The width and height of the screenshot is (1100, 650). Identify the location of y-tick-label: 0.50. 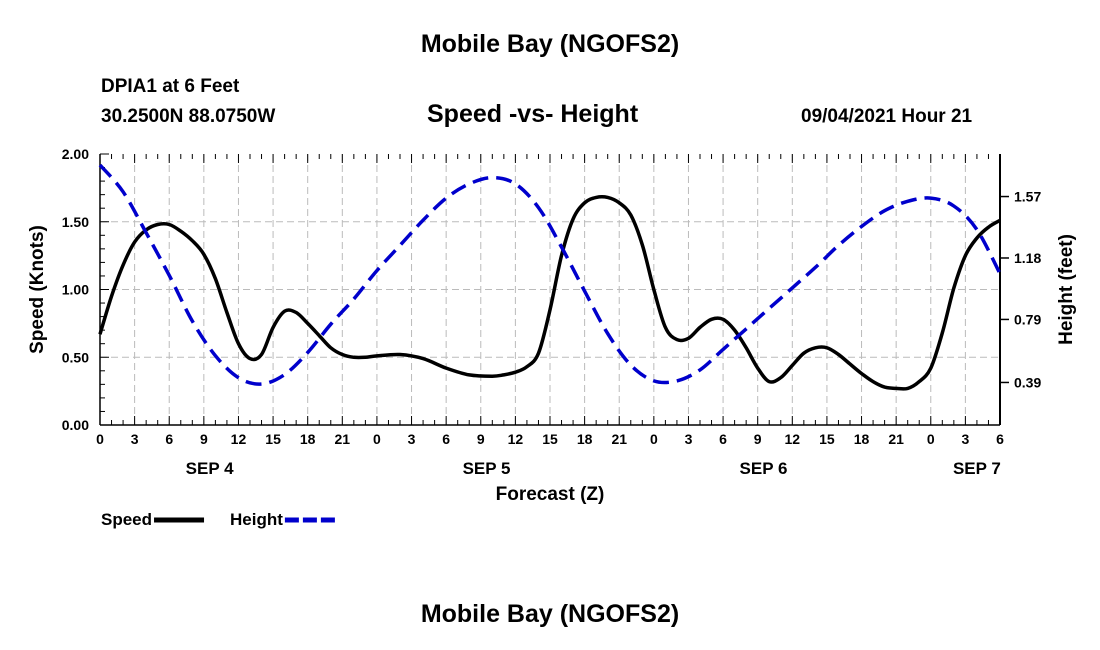
(75, 357).